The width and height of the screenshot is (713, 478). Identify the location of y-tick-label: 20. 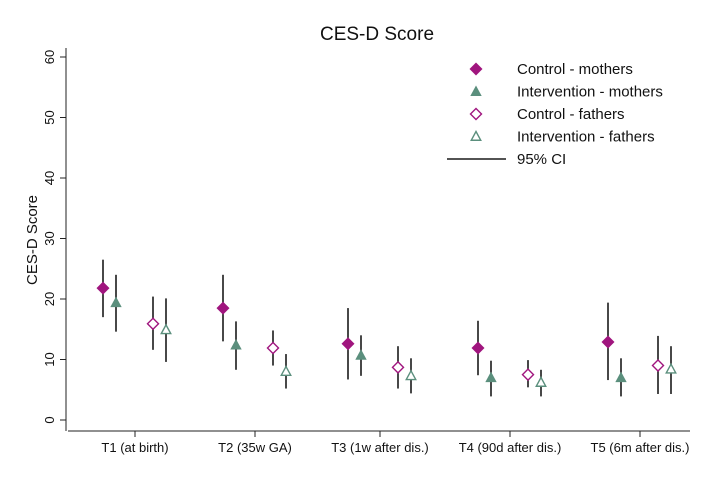
(49, 299).